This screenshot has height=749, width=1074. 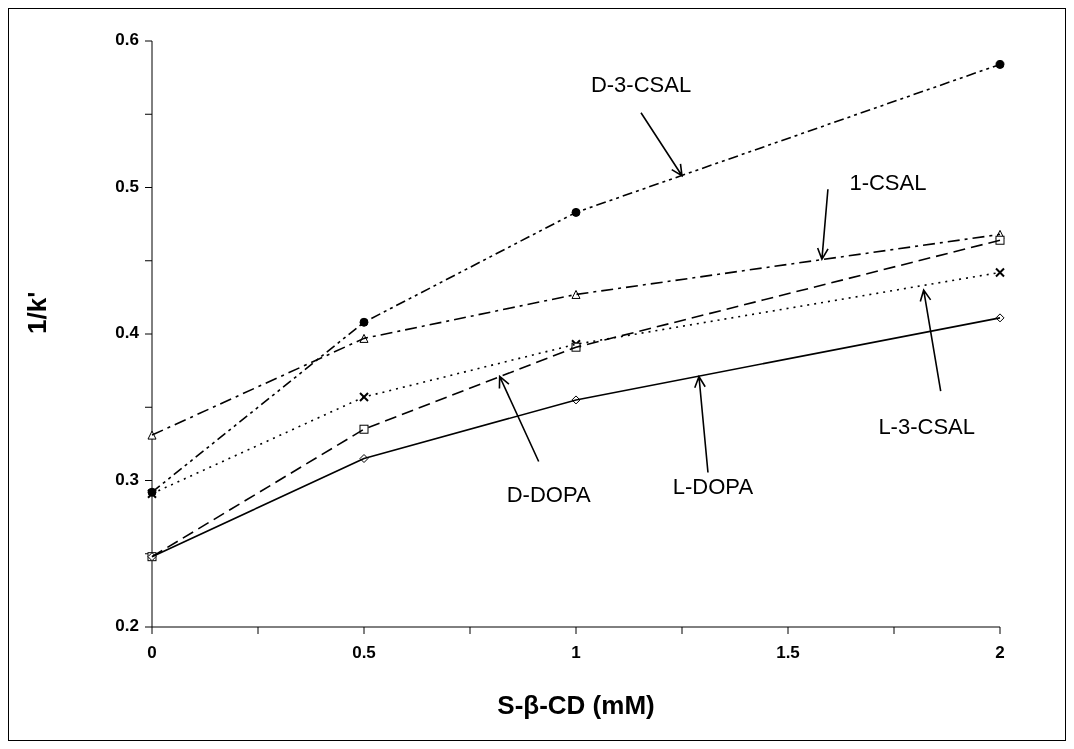 I want to click on x-tick-label: 1.5, so click(x=788, y=652).